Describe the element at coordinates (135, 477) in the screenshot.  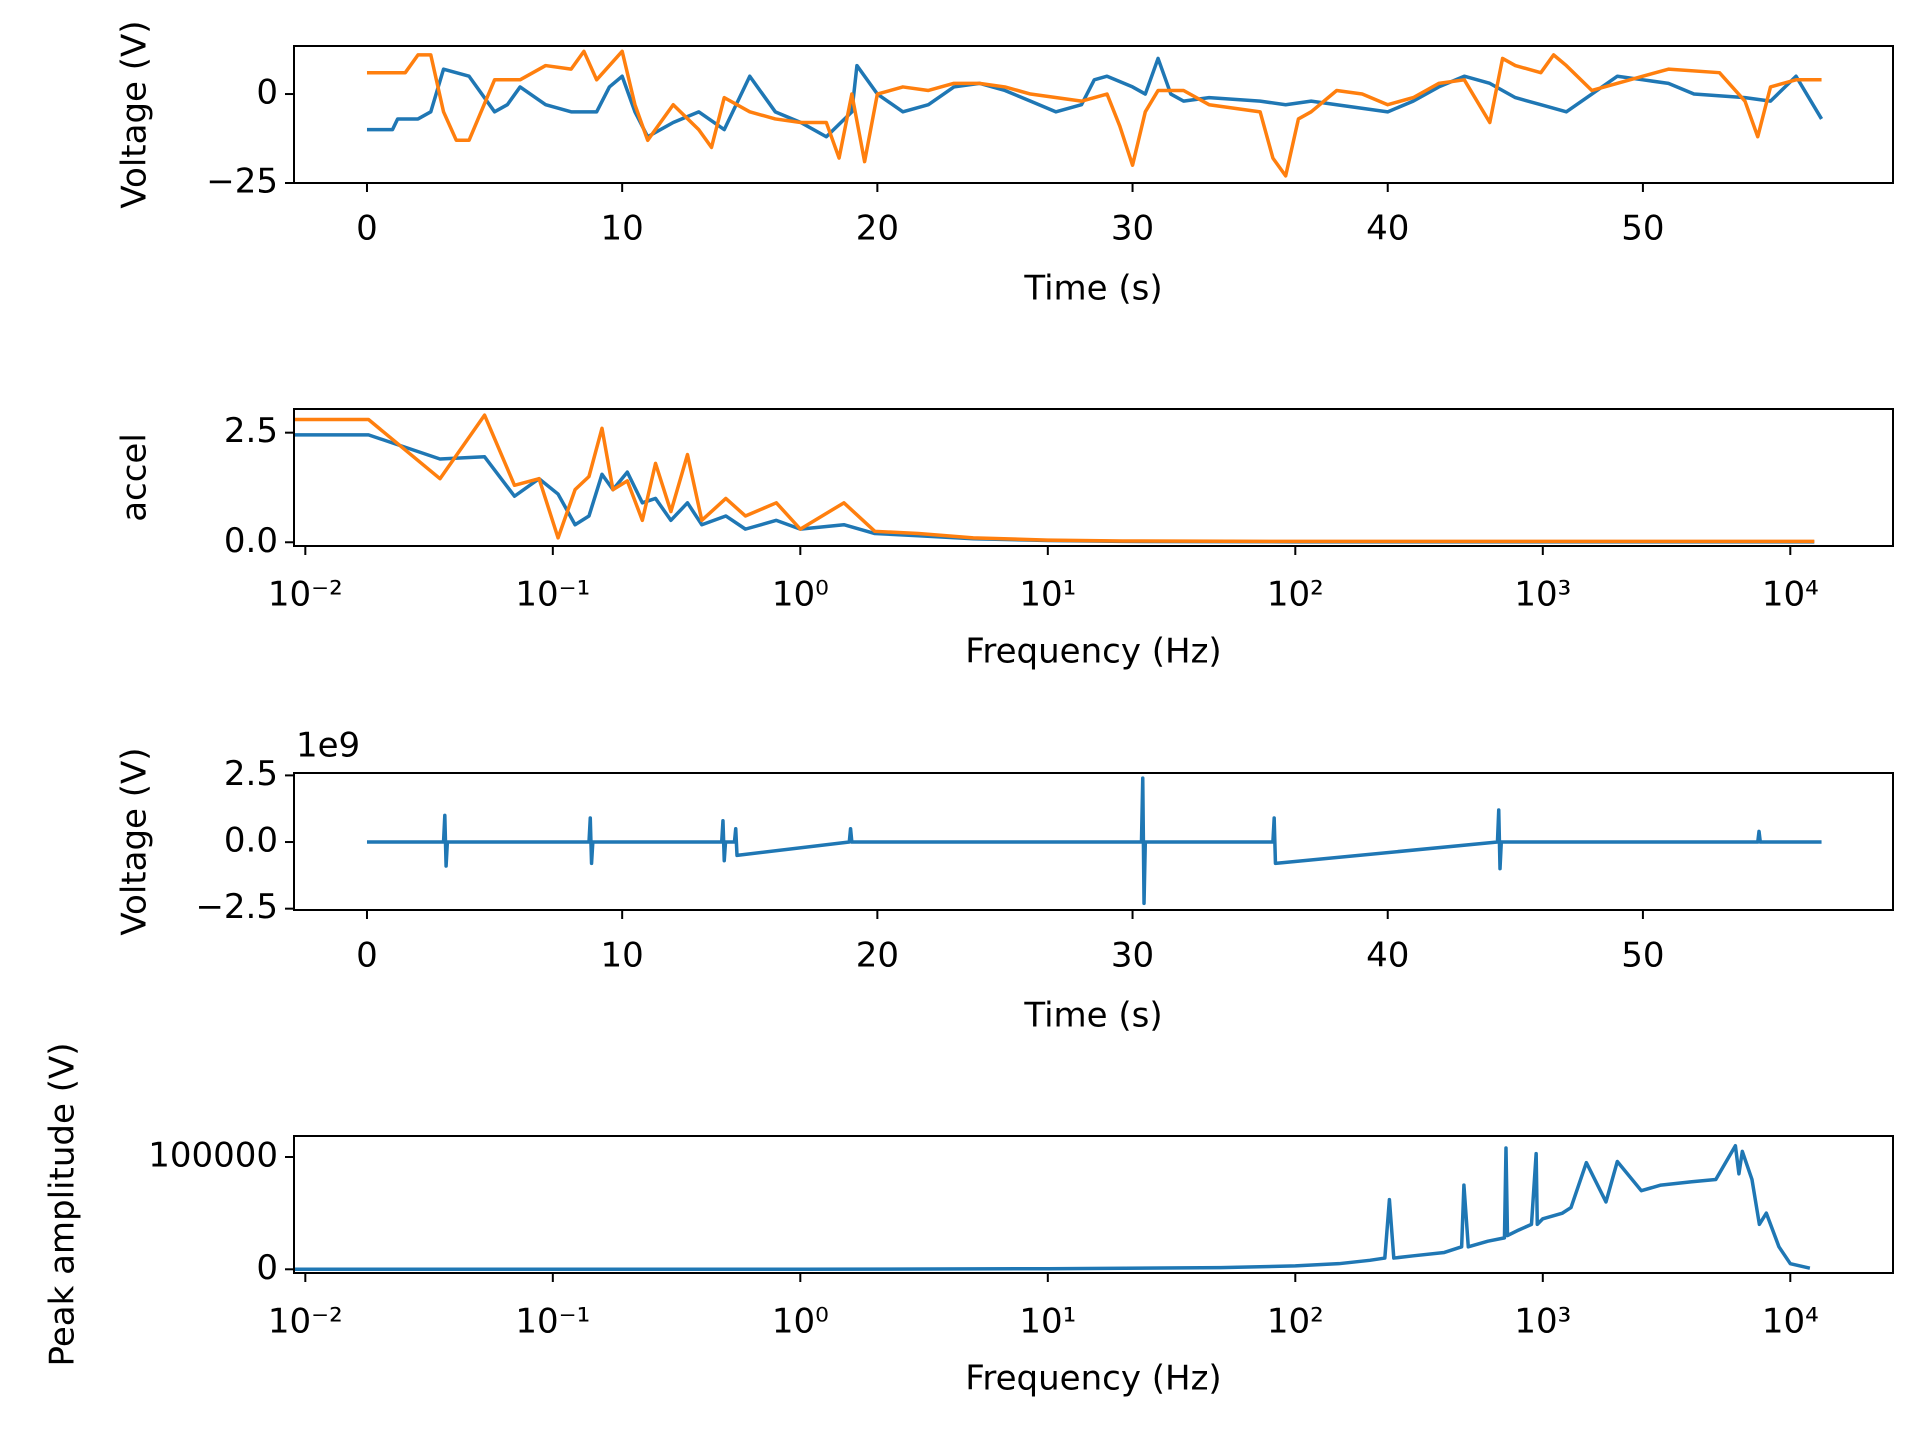
I see `y-axis-label: accel` at that location.